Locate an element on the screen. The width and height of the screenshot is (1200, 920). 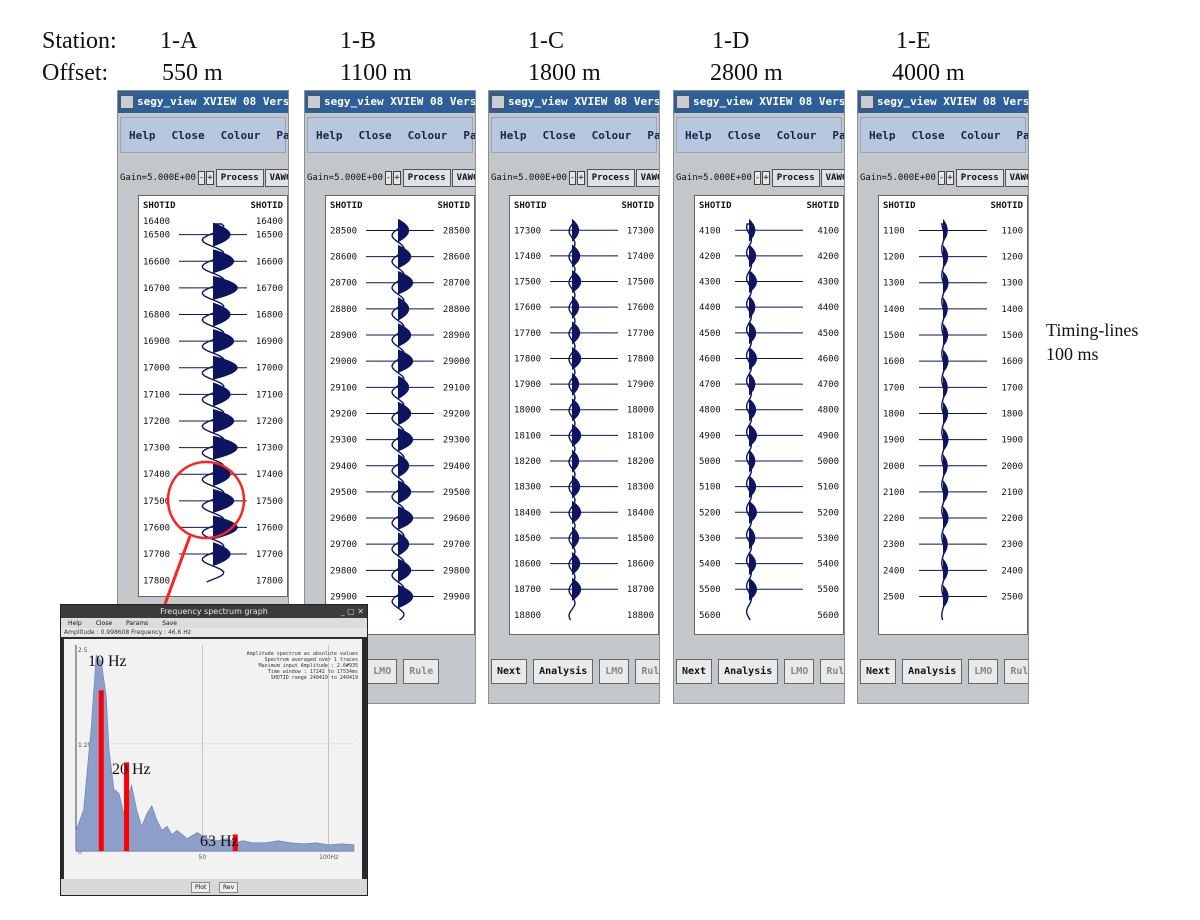
gain-row: Gain=5.000E+00-+ProcessVAWG is located at coordinates (391, 178).